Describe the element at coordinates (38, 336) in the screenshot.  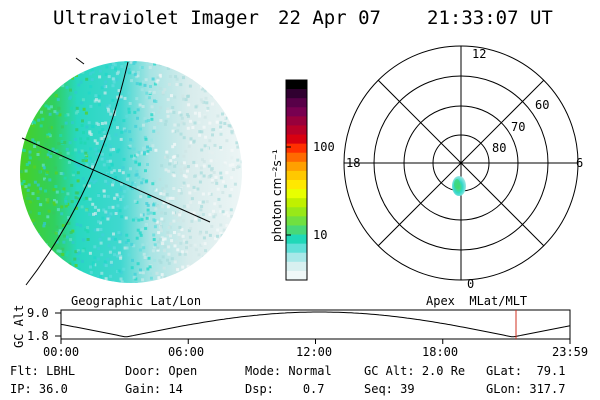
I see `orbit-ytick-label-bottom: 1.8` at that location.